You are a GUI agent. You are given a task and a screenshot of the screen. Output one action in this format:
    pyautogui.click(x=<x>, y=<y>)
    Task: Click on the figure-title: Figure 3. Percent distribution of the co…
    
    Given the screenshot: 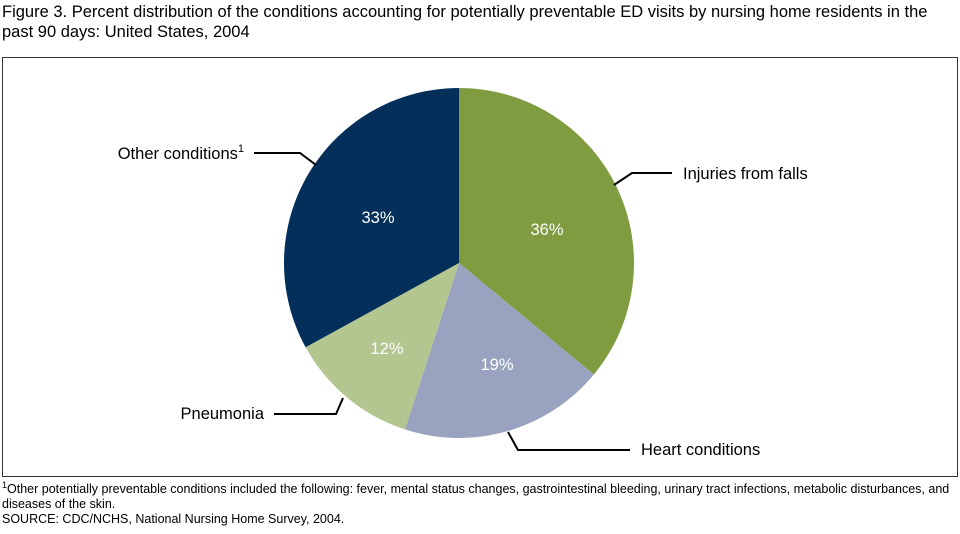 What is the action you would take?
    pyautogui.click(x=465, y=22)
    